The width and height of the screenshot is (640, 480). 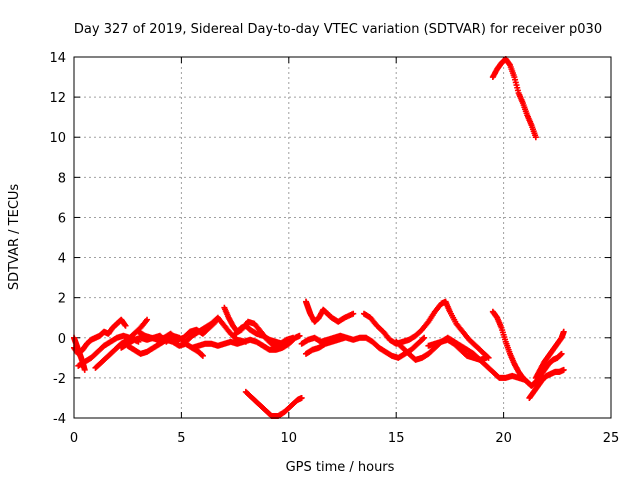 I want to click on y-tick-label: -4, so click(x=59, y=419).